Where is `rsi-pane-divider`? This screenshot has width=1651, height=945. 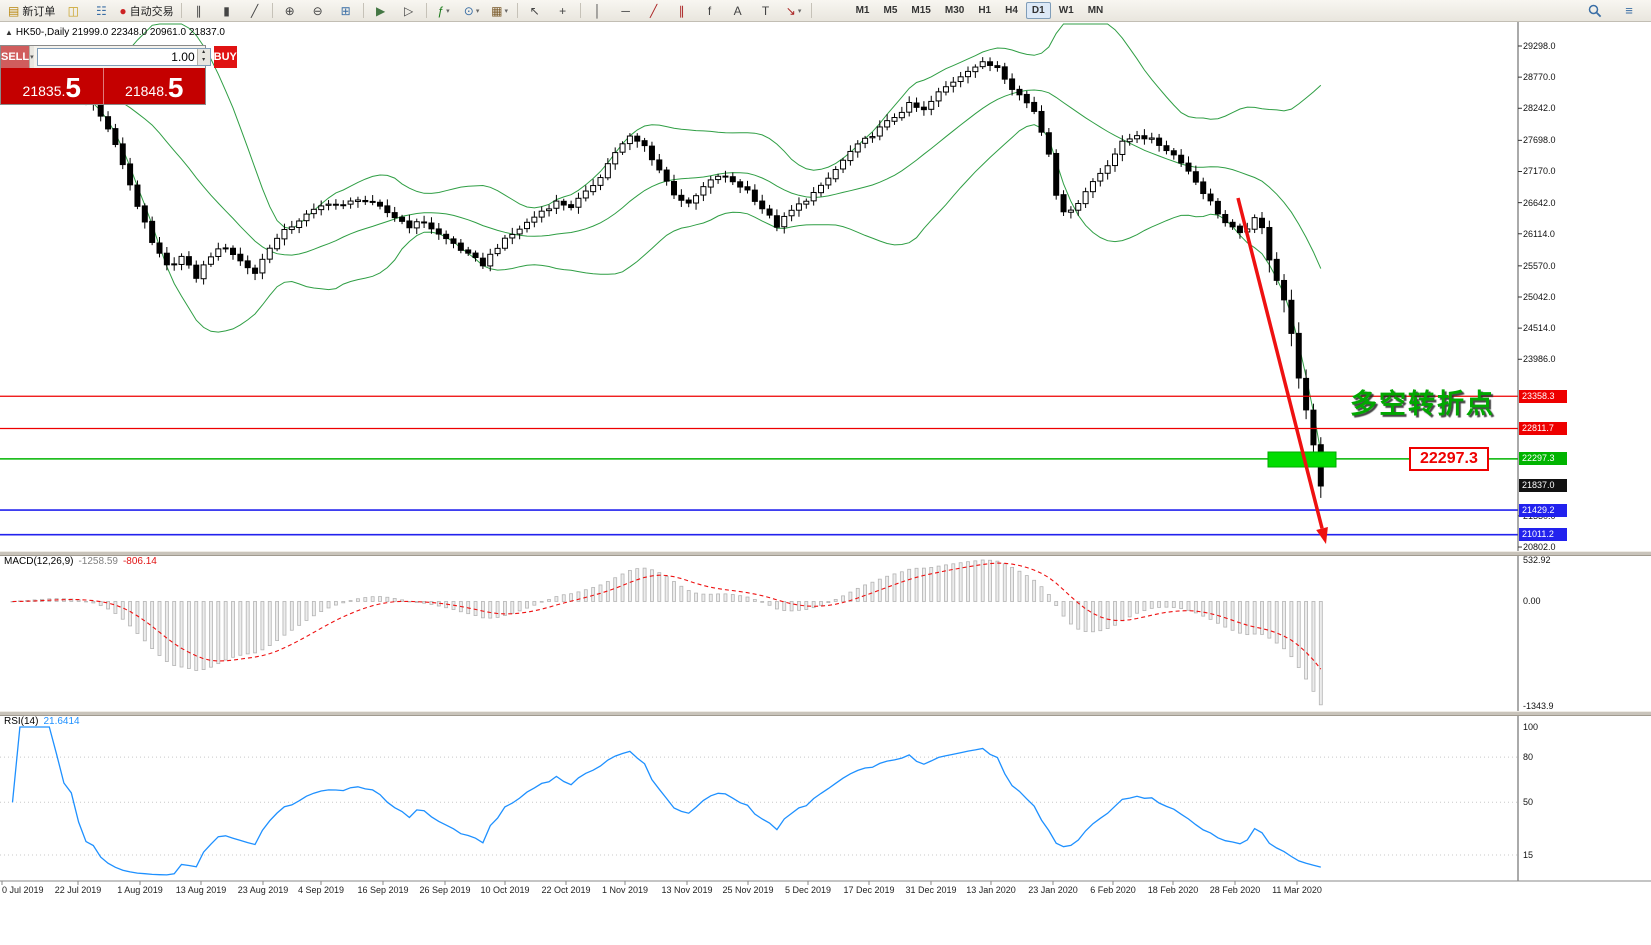 rsi-pane-divider is located at coordinates (825, 713).